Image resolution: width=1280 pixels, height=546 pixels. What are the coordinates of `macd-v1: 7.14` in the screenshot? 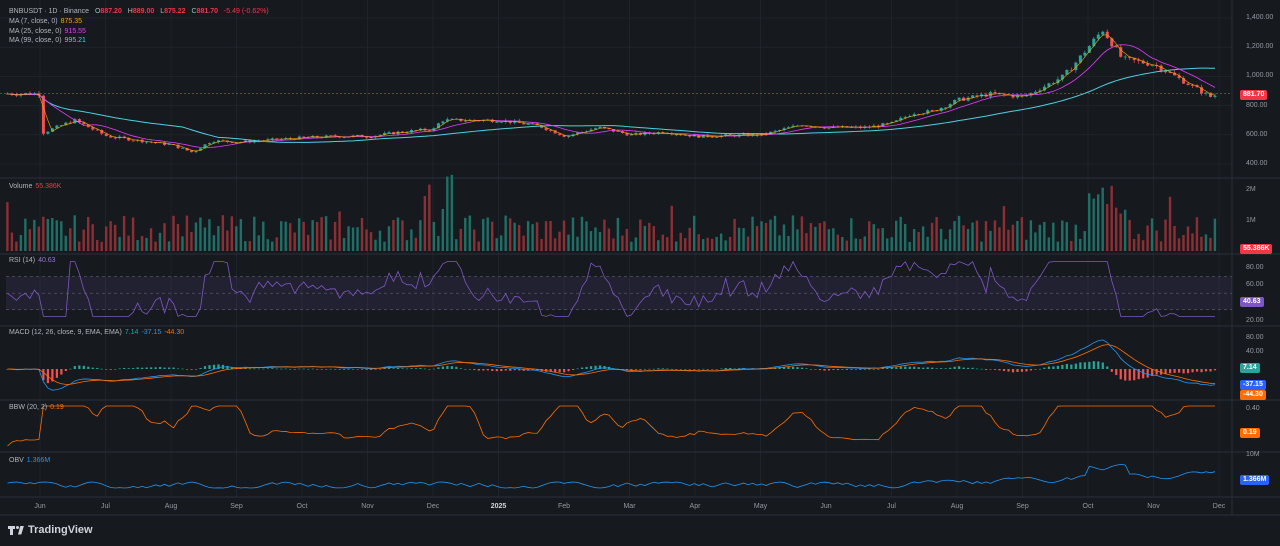 It's located at (131, 332).